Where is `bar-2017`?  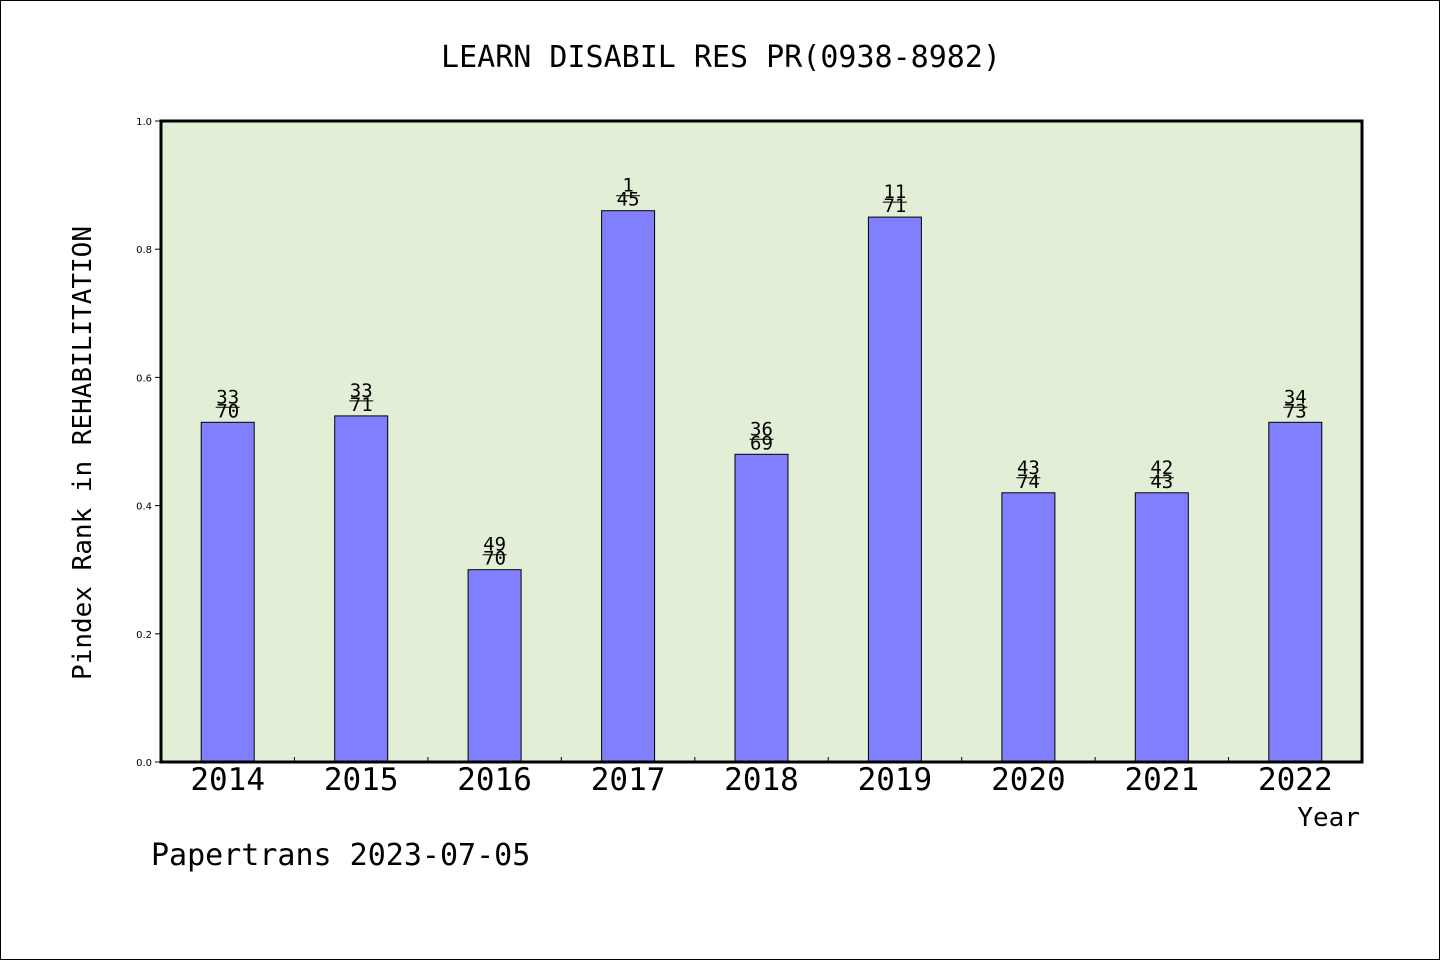
bar-2017 is located at coordinates (628, 486).